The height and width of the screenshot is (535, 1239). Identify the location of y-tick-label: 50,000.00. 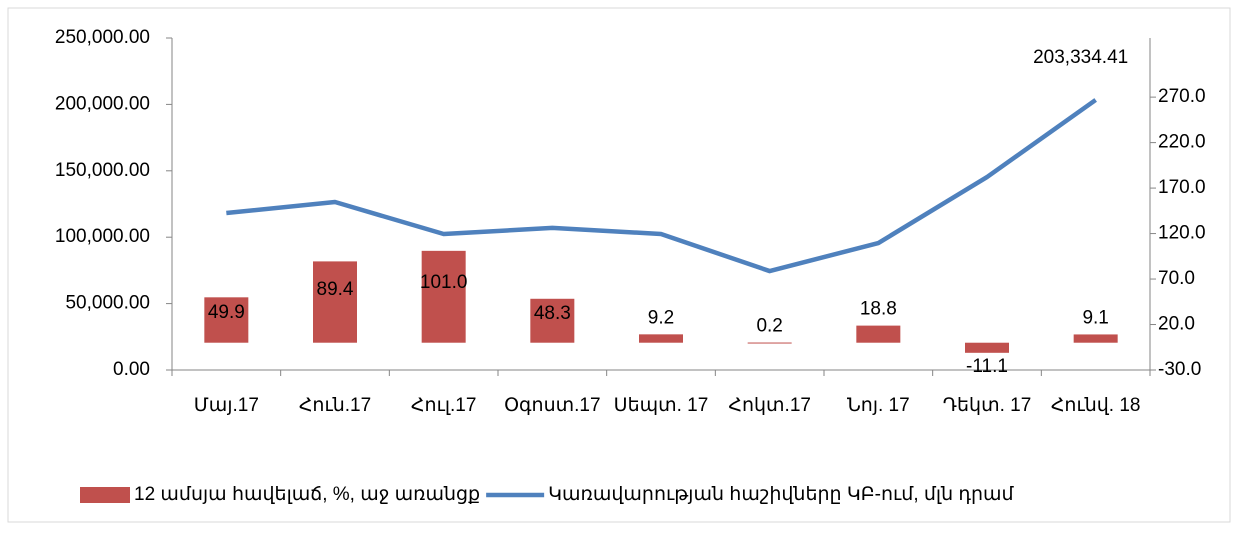
(107, 303).